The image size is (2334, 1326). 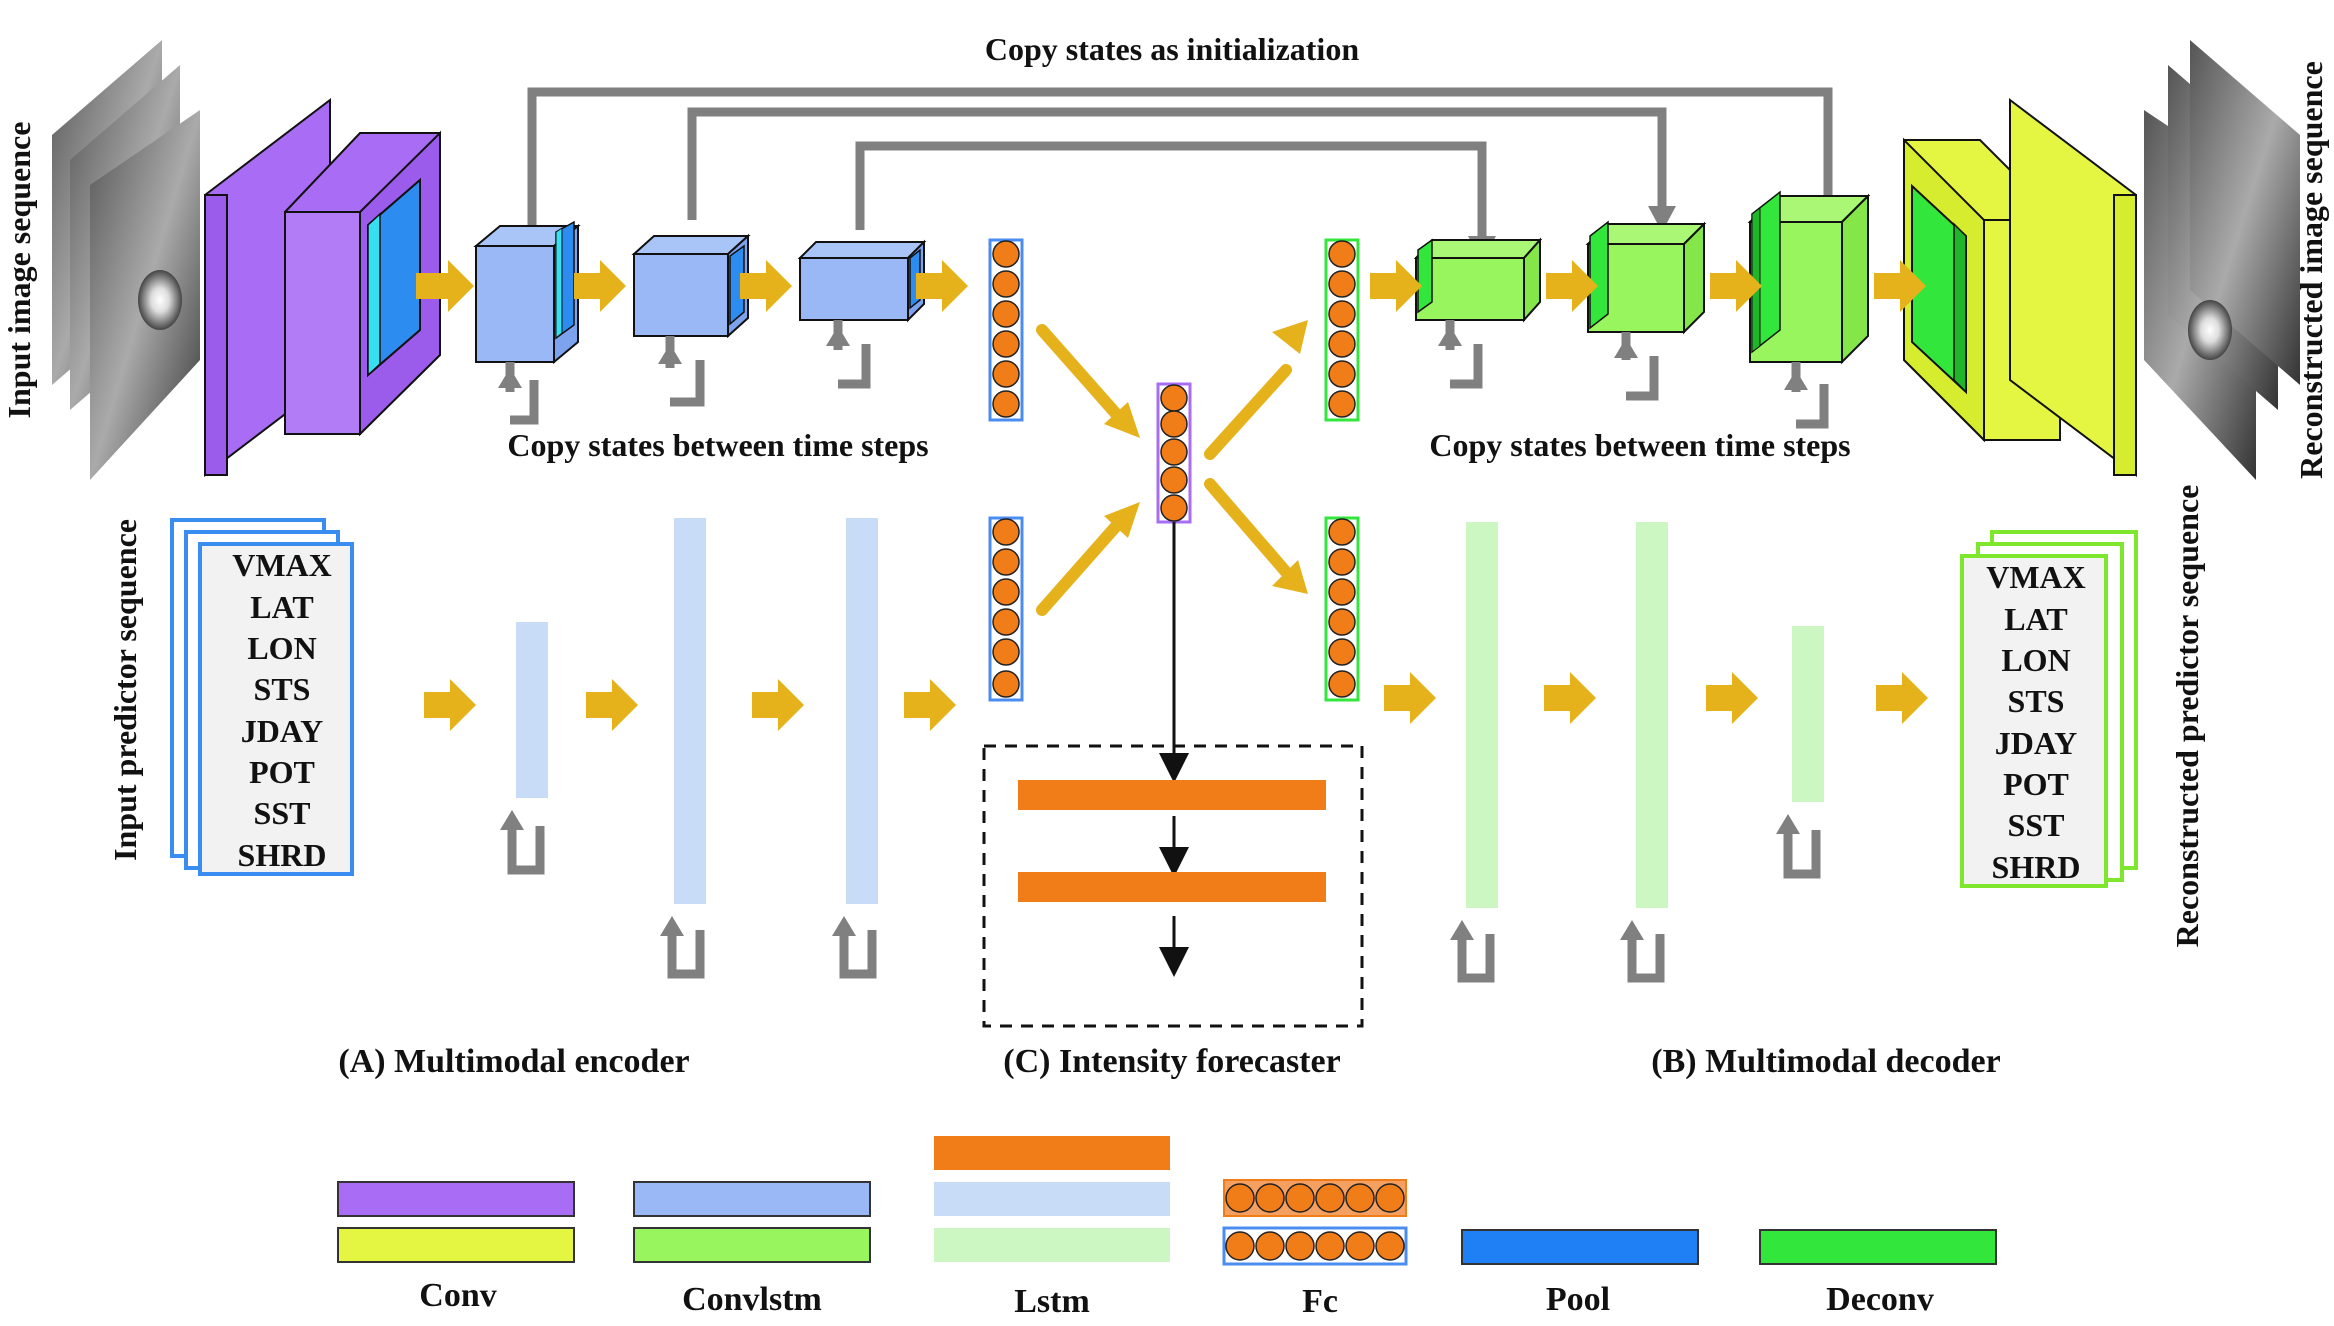 I want to click on input-image-label: Input image sequence, so click(x=19, y=270).